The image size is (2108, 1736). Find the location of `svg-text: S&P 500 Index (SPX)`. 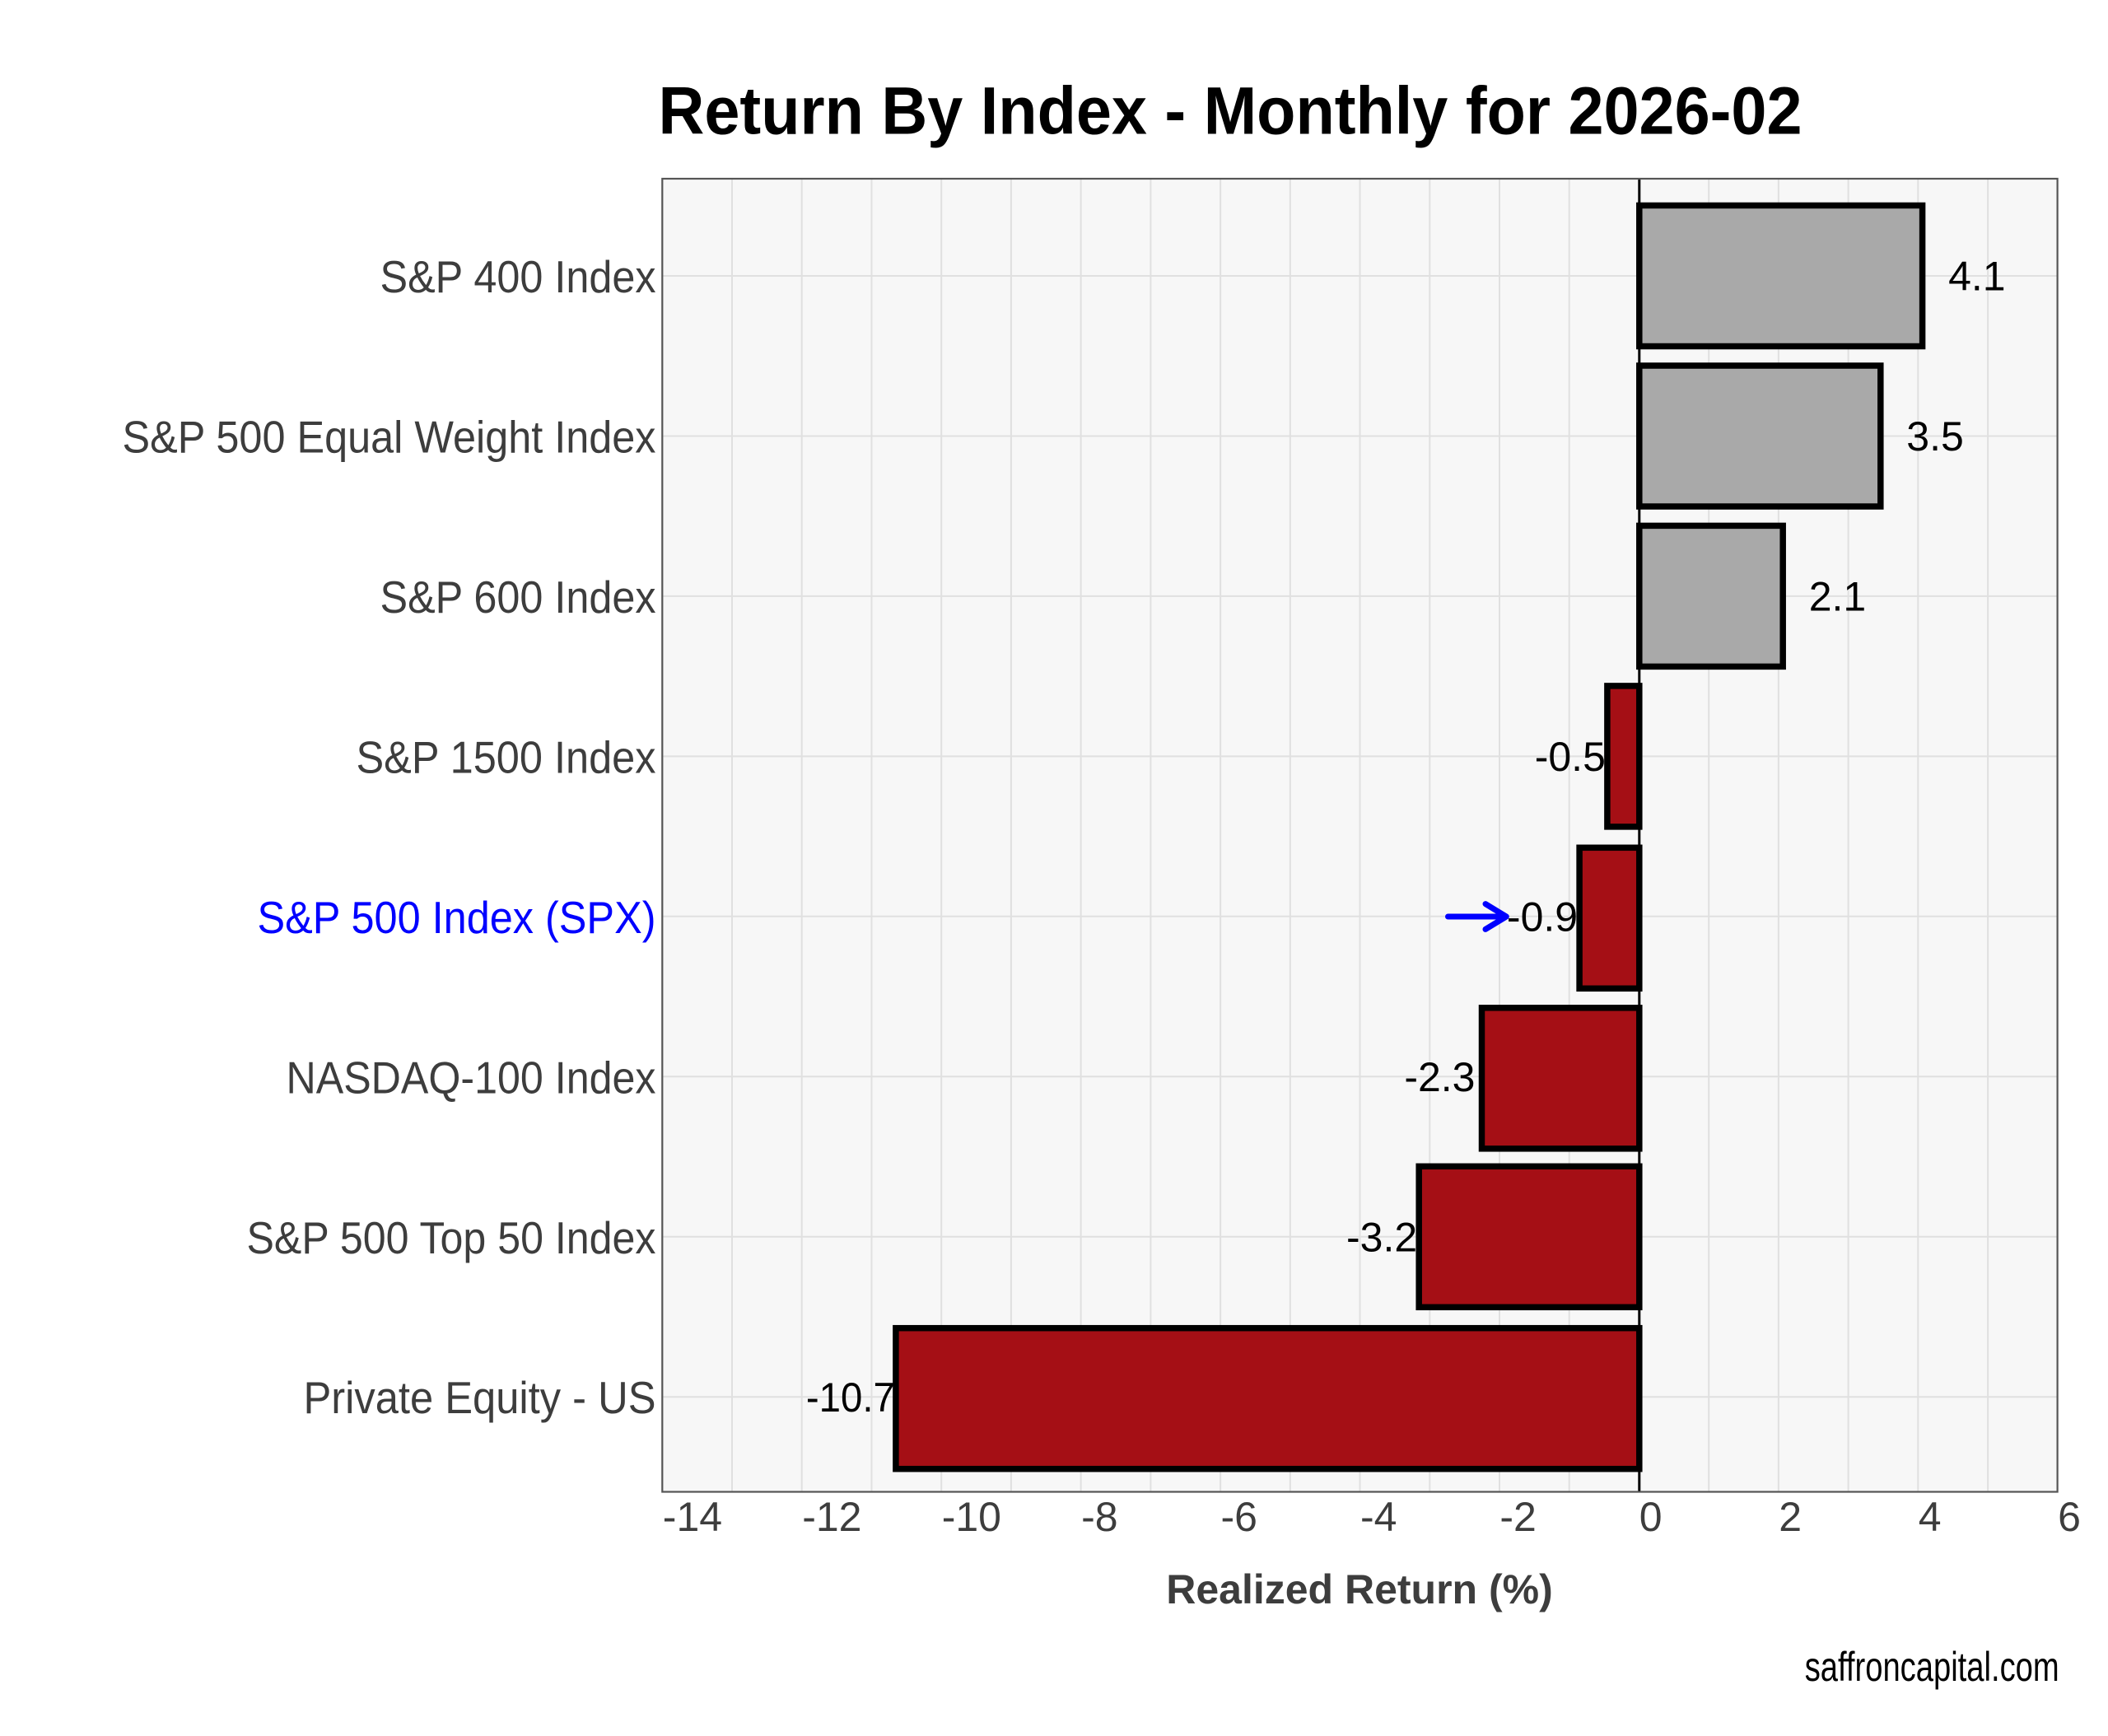

svg-text: S&P 500 Index (SPX) is located at coordinates (457, 917).